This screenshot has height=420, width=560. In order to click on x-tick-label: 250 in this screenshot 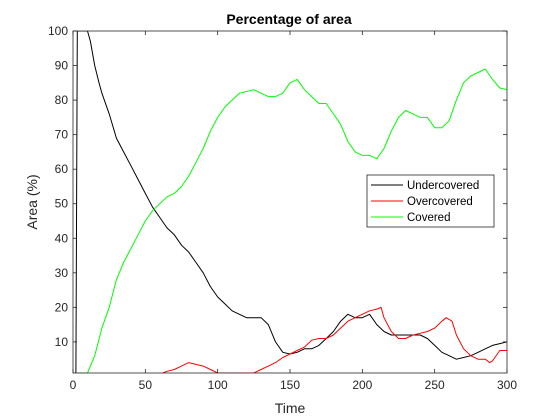, I will do `click(435, 385)`.